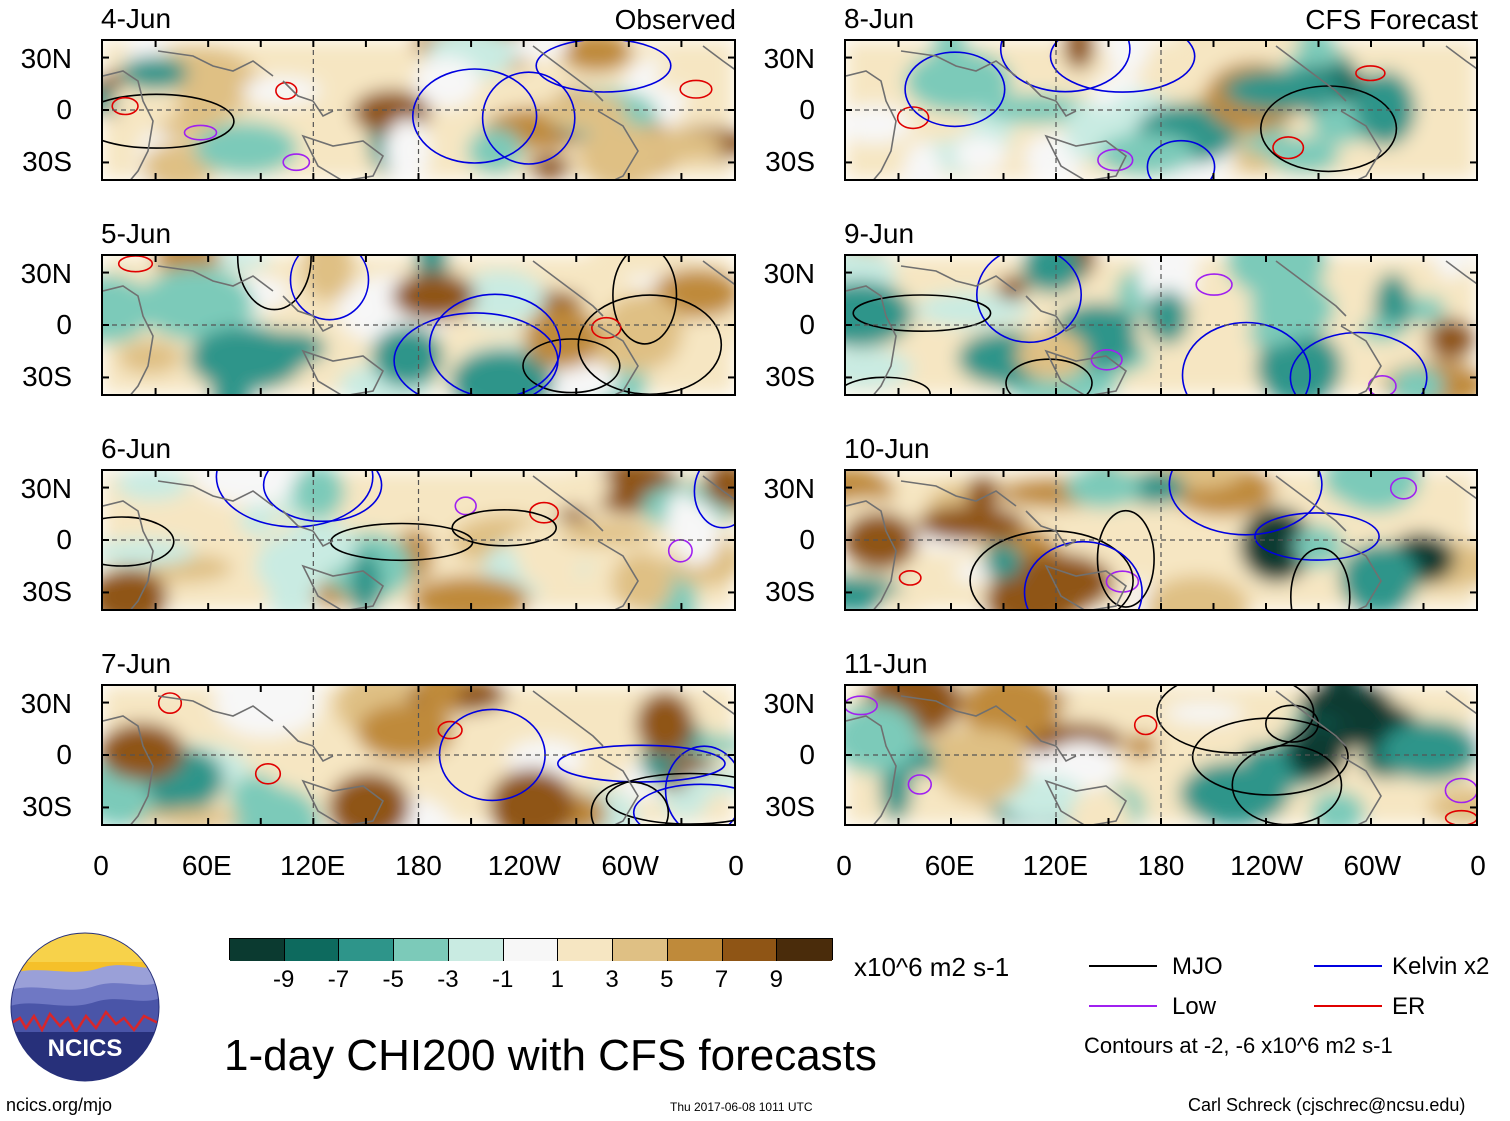 The height and width of the screenshot is (1121, 1510). What do you see at coordinates (1197, 966) in the screenshot?
I see `legend-mjo-label: MJO` at bounding box center [1197, 966].